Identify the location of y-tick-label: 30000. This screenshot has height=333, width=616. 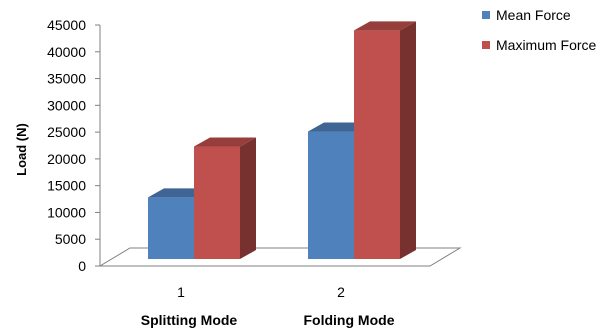
(66, 105).